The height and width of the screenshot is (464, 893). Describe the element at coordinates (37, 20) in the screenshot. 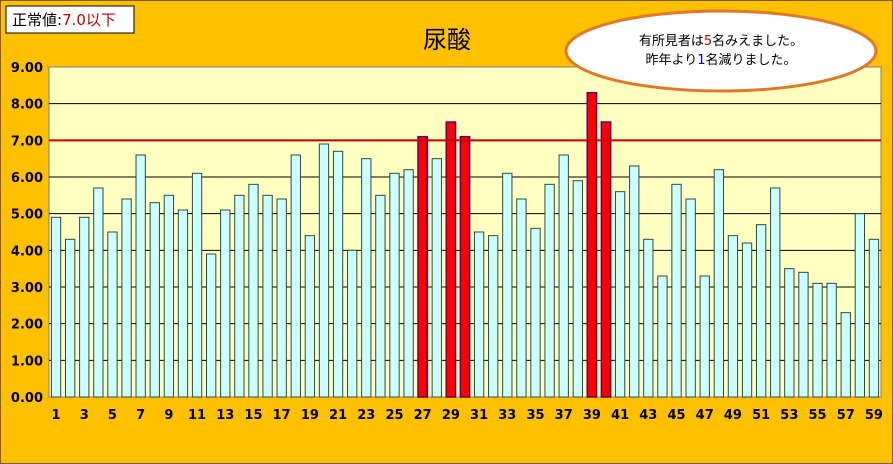

I see `normal-value-label: 正常値:` at that location.